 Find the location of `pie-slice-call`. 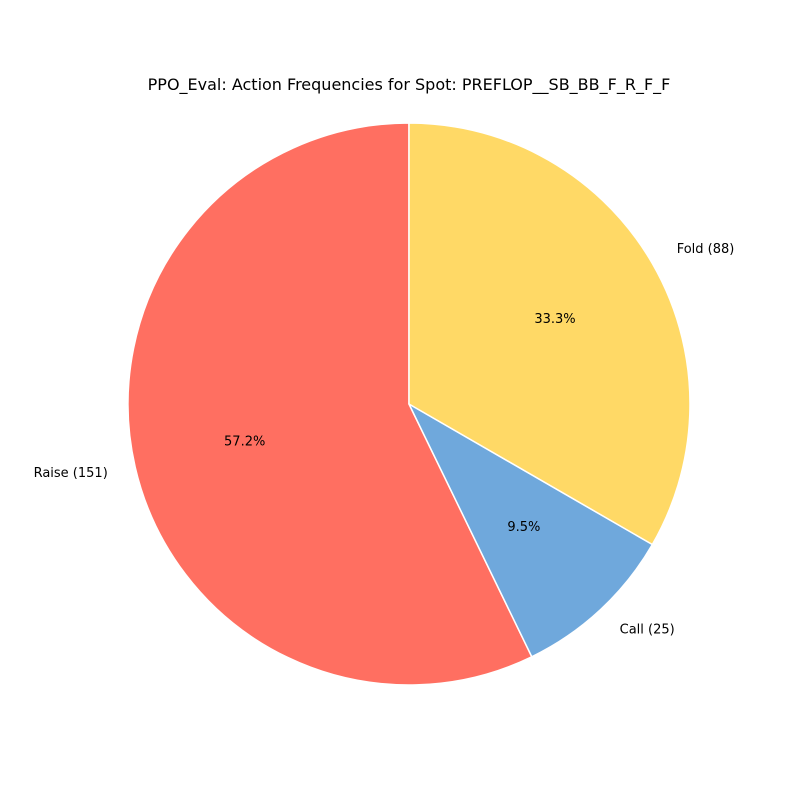

pie-slice-call is located at coordinates (531, 530).